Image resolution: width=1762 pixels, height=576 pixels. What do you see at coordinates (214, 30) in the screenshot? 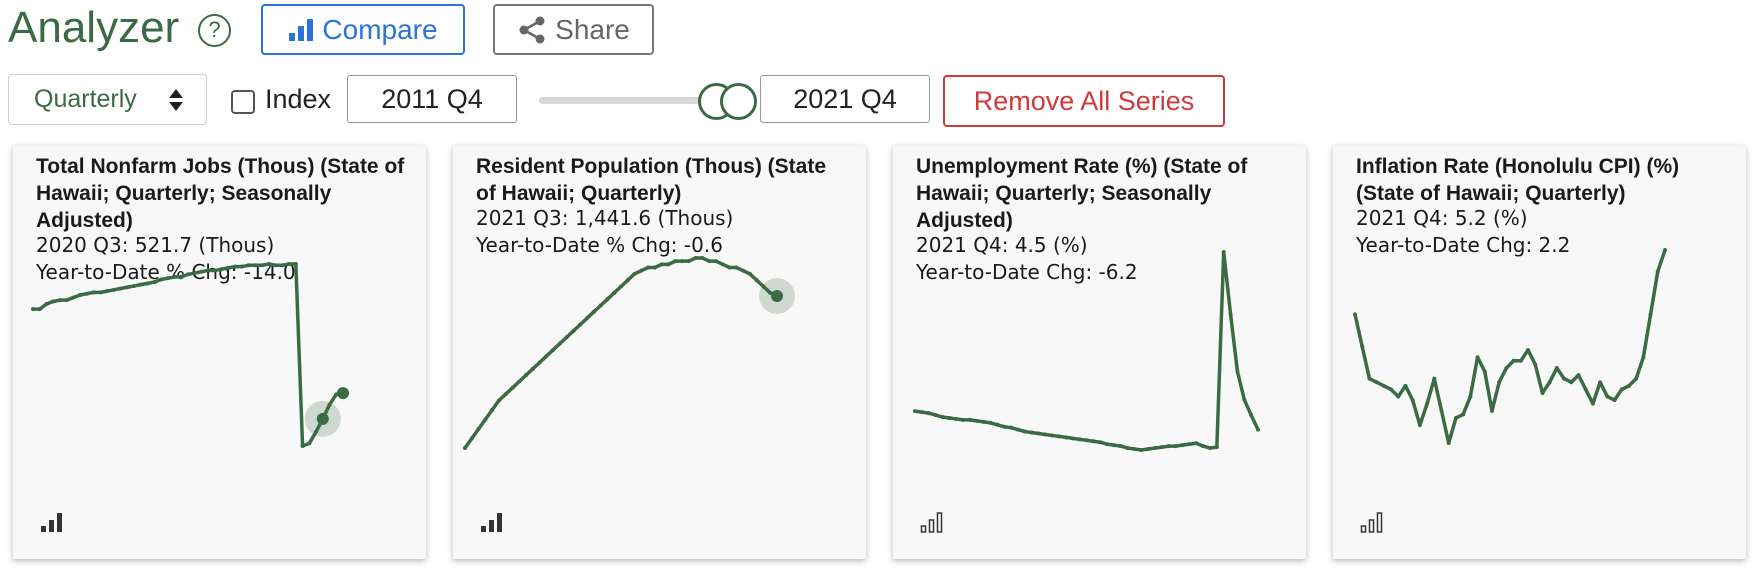
I see `help-icon: ?` at bounding box center [214, 30].